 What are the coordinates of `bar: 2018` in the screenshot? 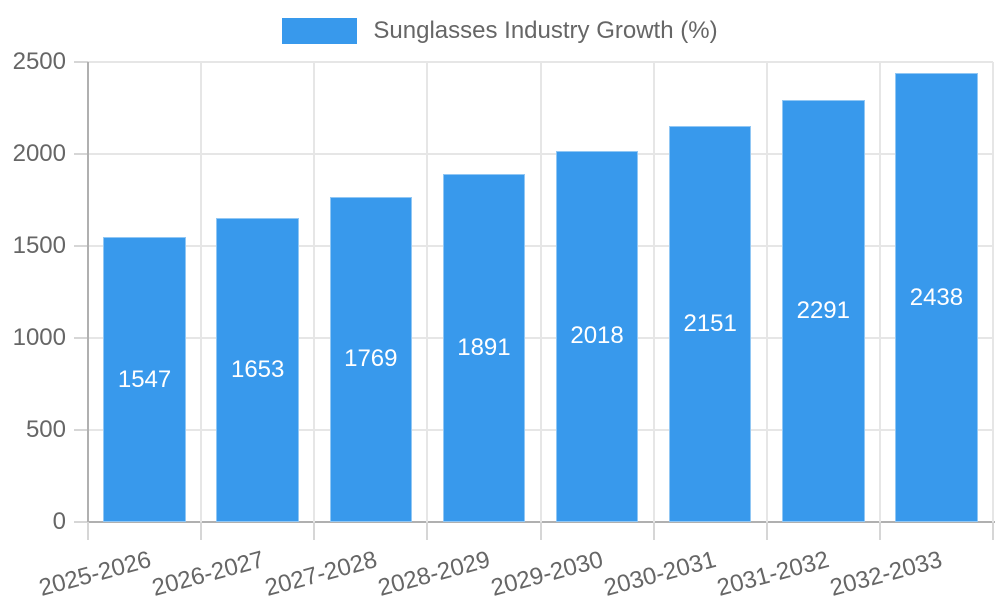 It's located at (597, 336).